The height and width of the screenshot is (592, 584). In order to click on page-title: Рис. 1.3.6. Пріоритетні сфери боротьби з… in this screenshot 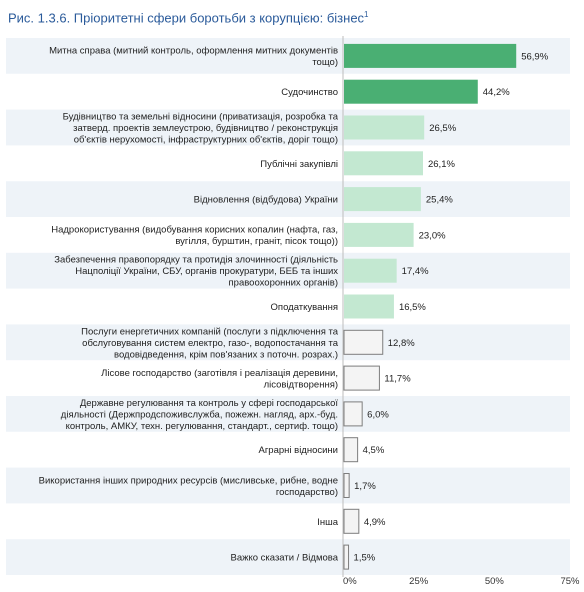, I will do `click(188, 17)`.